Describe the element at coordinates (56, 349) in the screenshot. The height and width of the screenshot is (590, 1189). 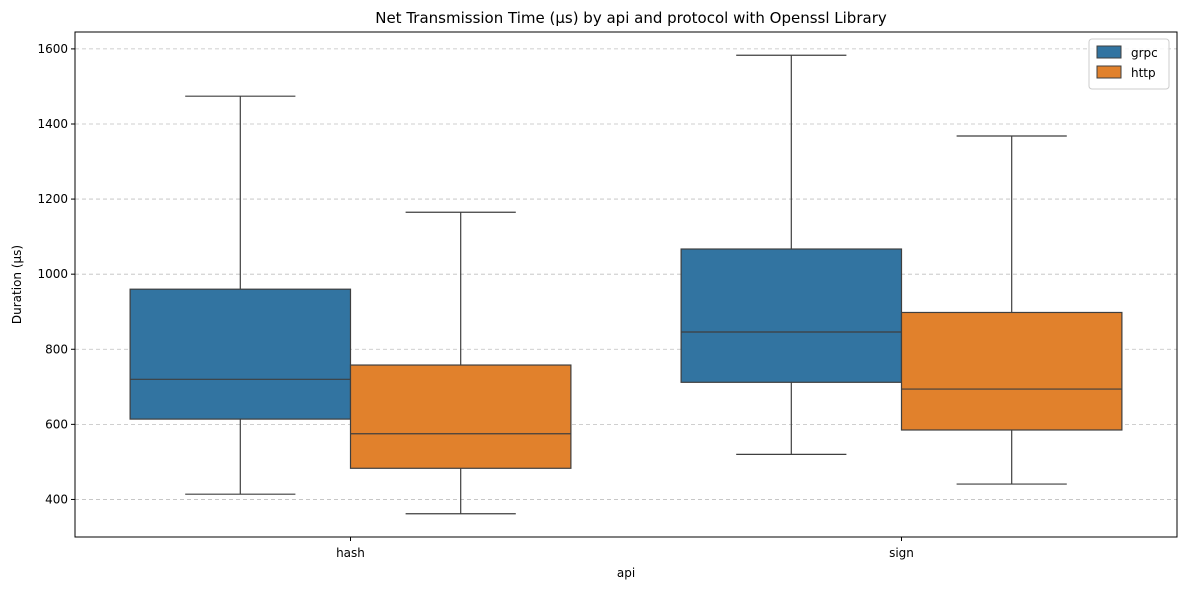
I see `y-tick-label: 800` at that location.